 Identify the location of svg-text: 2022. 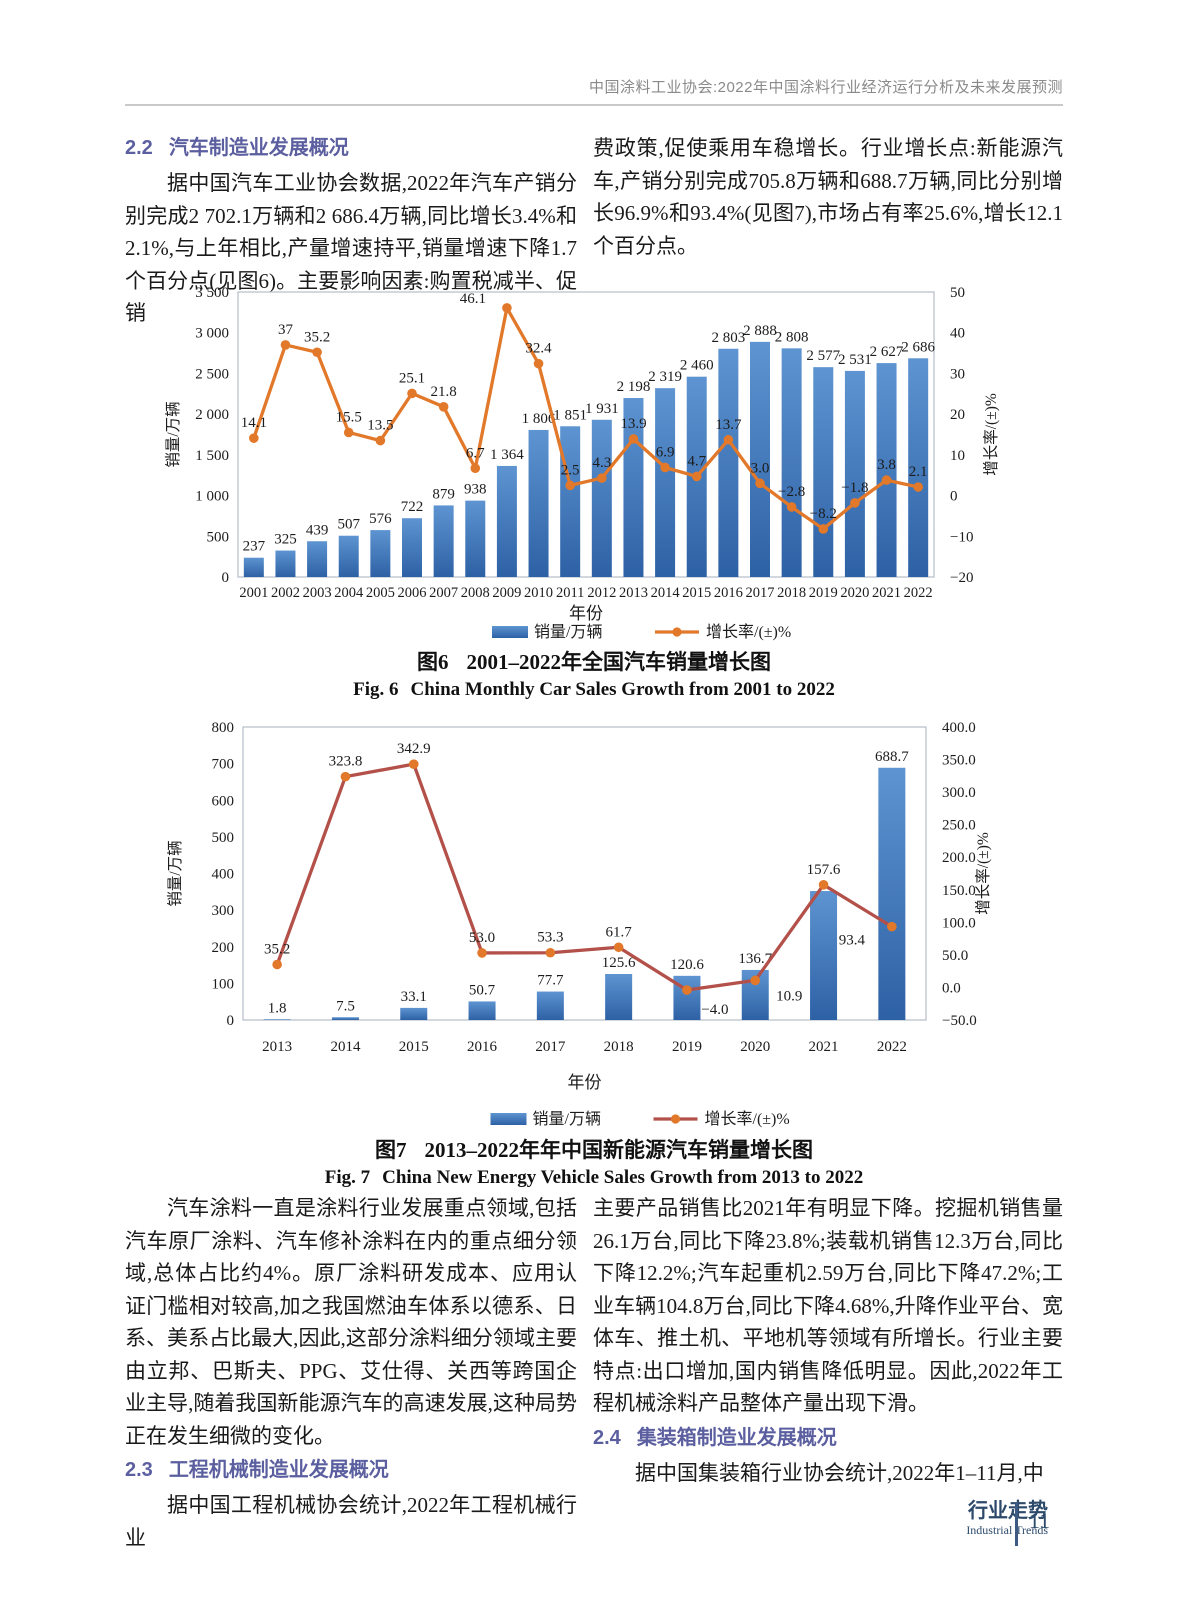
(892, 1047).